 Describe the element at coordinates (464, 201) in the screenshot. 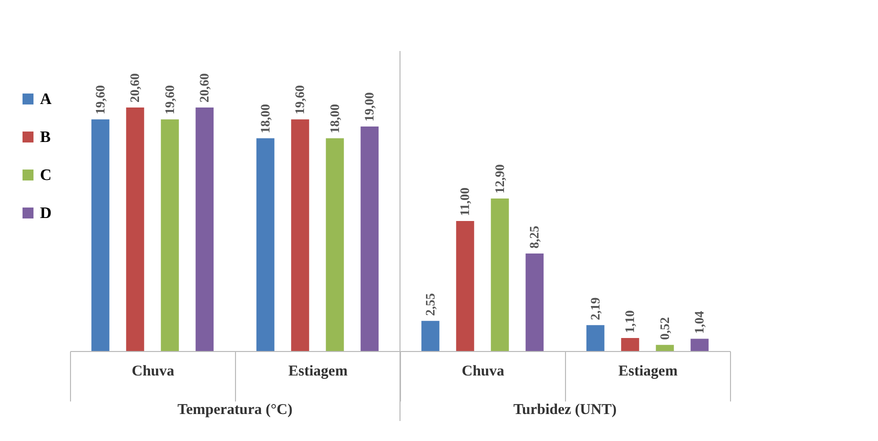

I see `data-label: 11,00` at that location.